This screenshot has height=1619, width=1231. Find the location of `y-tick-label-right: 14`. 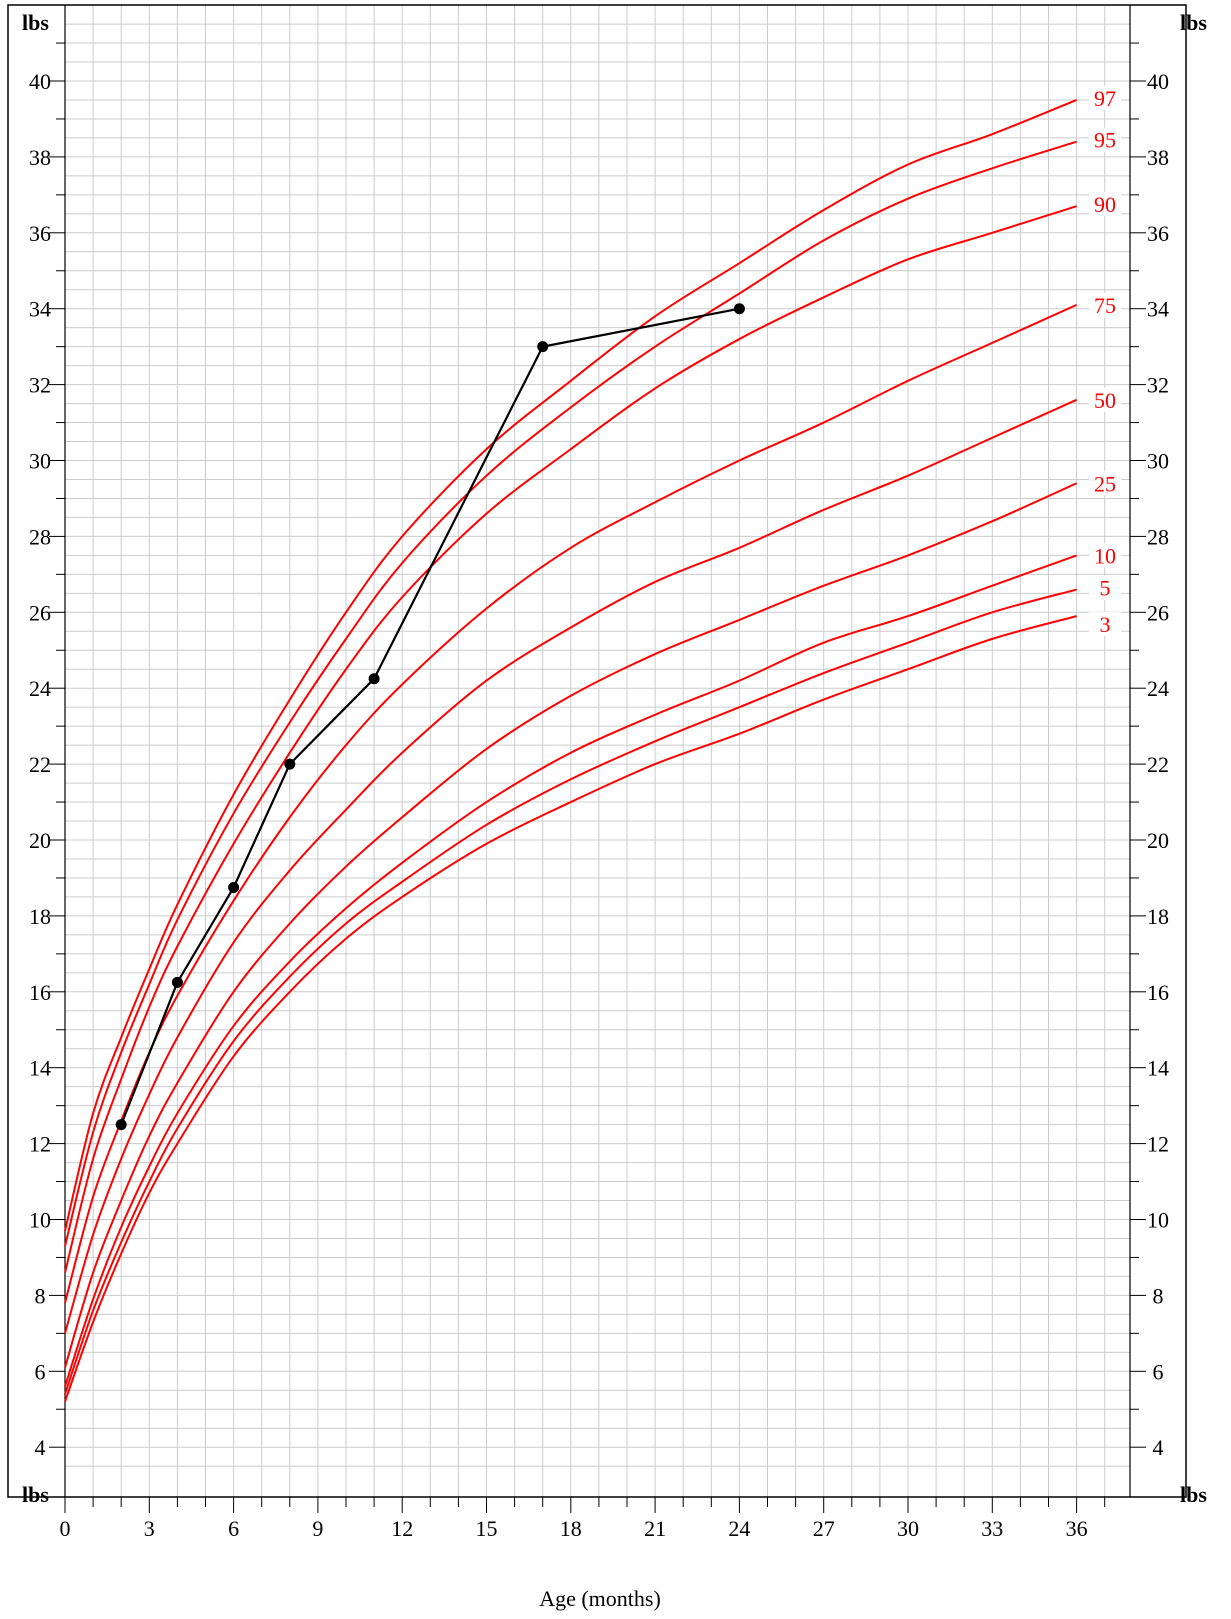

y-tick-label-right: 14 is located at coordinates (1158, 1068).